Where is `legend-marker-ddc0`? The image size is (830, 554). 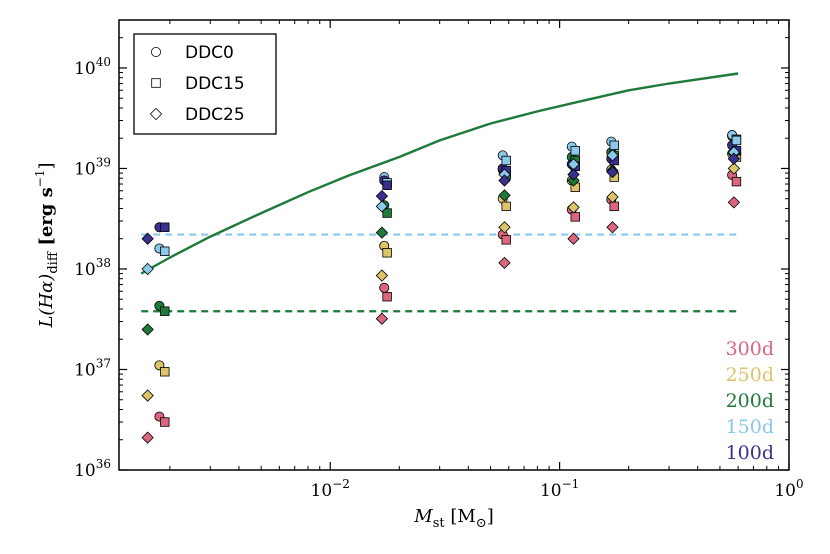
legend-marker-ddc0 is located at coordinates (155, 52).